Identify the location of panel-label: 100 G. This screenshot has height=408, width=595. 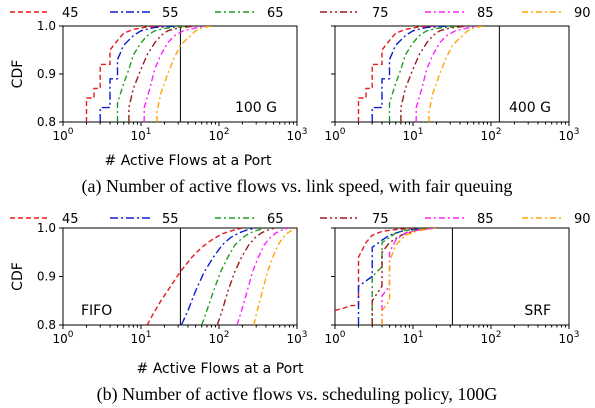
(256, 108).